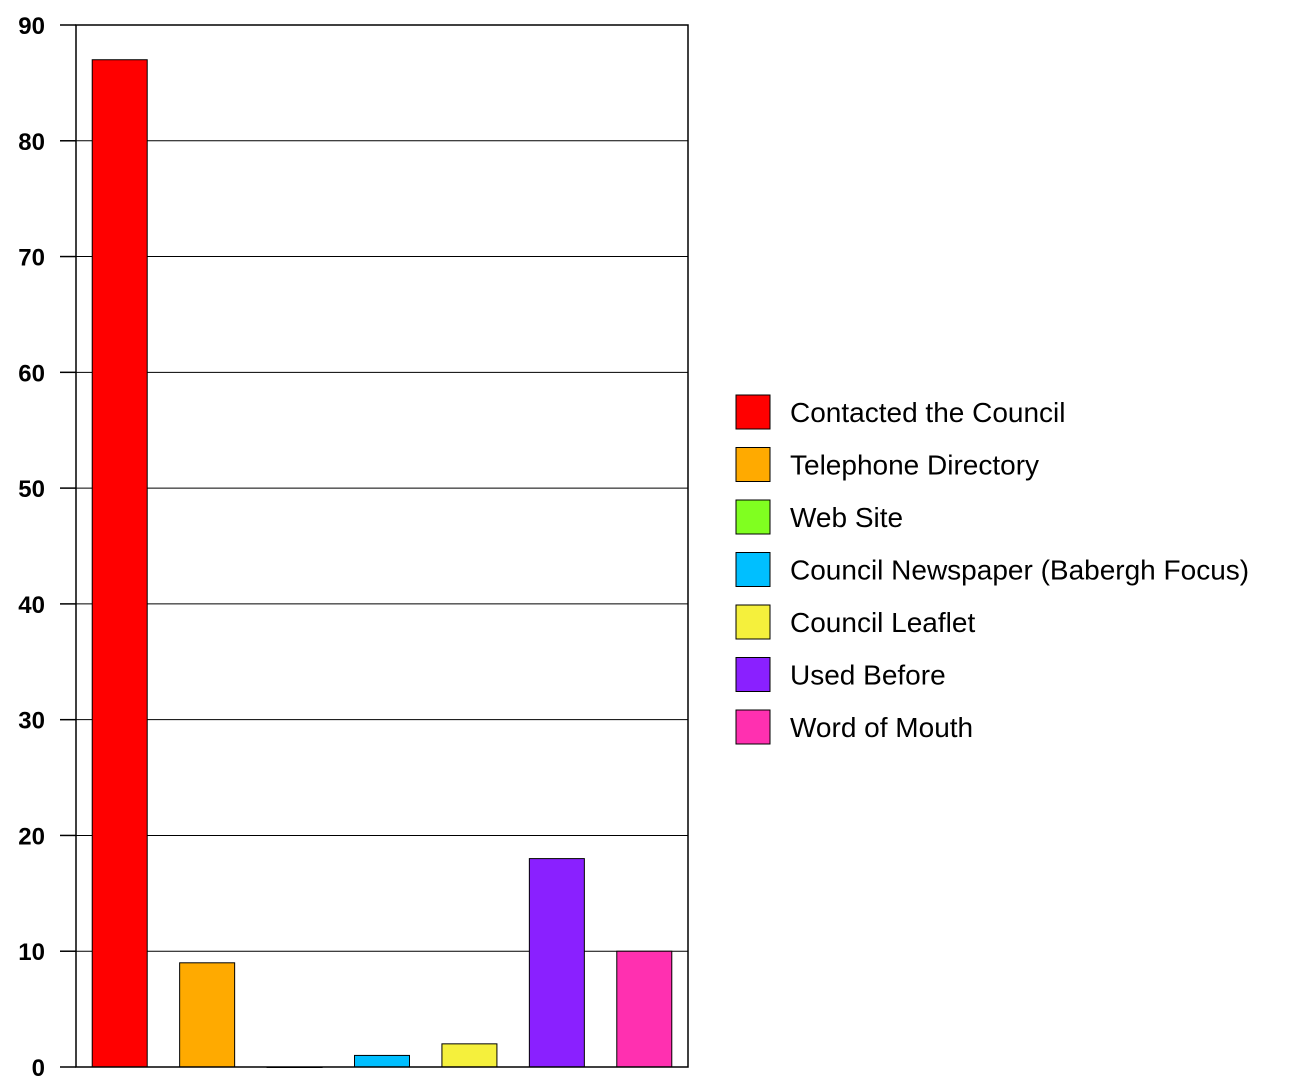 The image size is (1300, 1077). What do you see at coordinates (38, 1066) in the screenshot?
I see `y-tick-label: 0` at bounding box center [38, 1066].